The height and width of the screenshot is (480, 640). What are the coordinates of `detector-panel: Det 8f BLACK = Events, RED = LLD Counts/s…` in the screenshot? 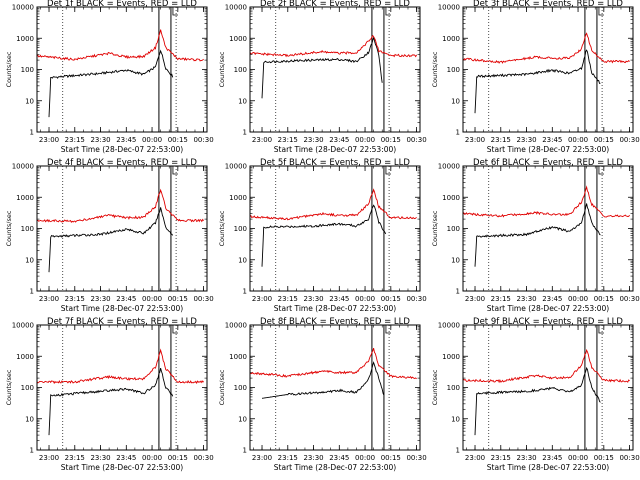 It's located at (322, 394).